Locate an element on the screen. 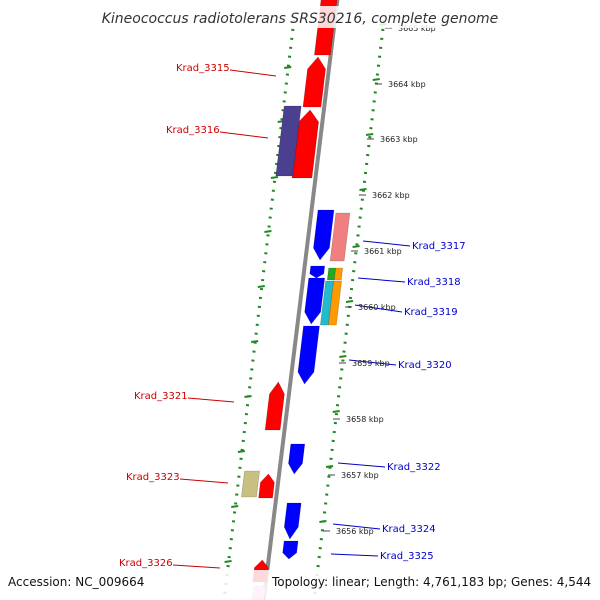 This screenshot has height=600, width=600. gene-label: Krad_3322 is located at coordinates (414, 467).